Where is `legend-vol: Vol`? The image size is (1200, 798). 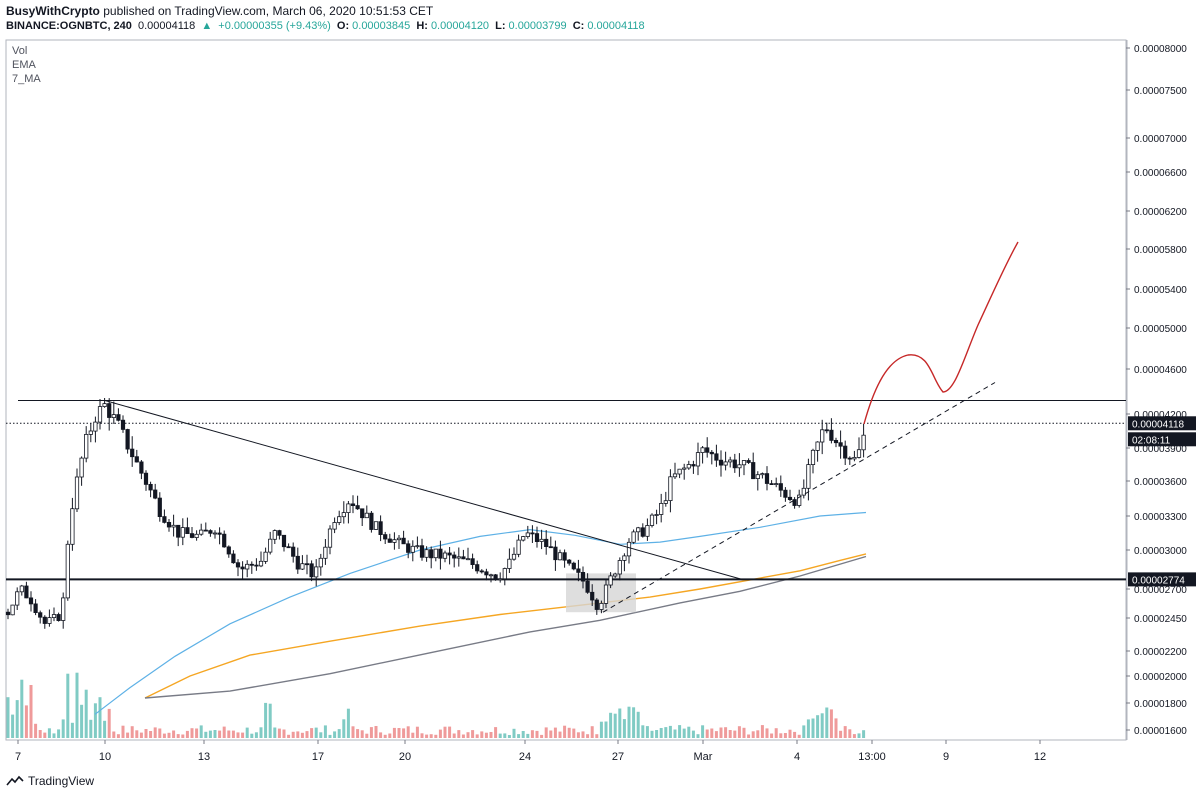 legend-vol: Vol is located at coordinates (20, 51).